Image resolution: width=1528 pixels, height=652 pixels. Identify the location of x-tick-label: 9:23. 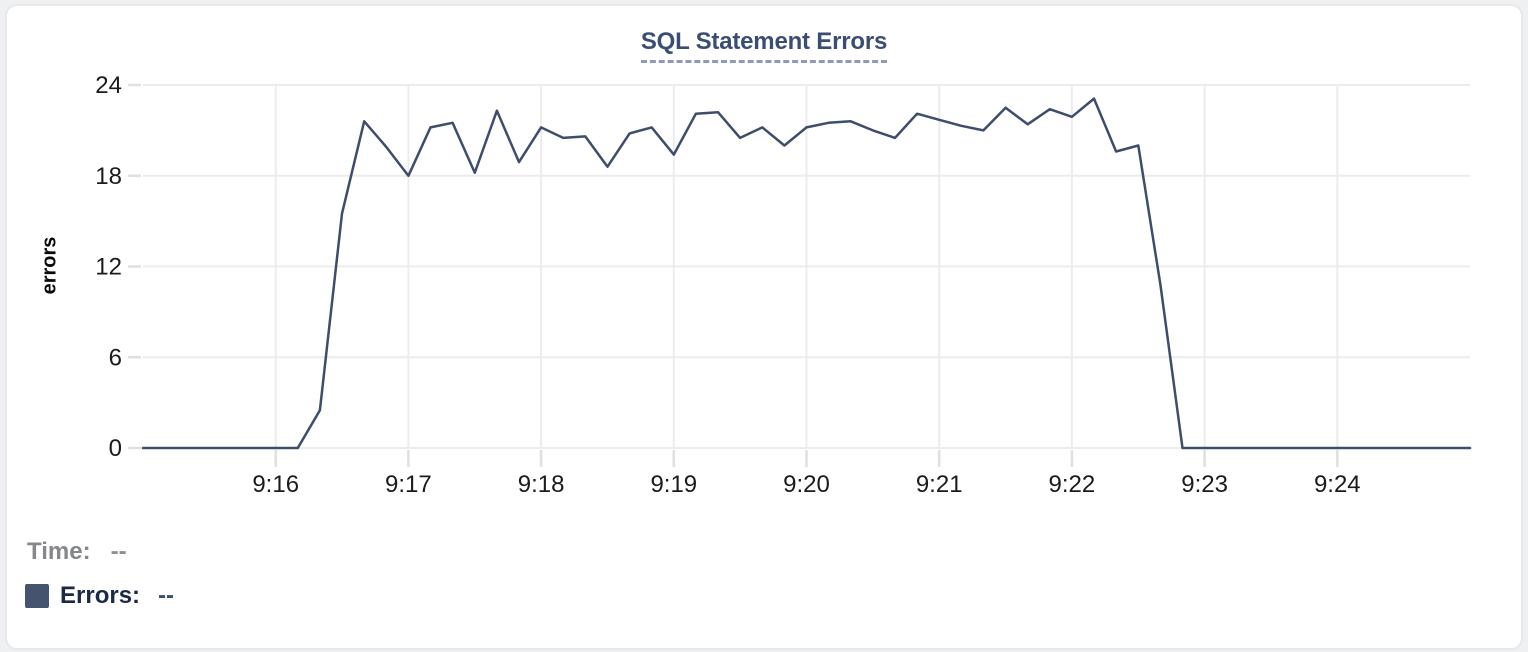
(1204, 484).